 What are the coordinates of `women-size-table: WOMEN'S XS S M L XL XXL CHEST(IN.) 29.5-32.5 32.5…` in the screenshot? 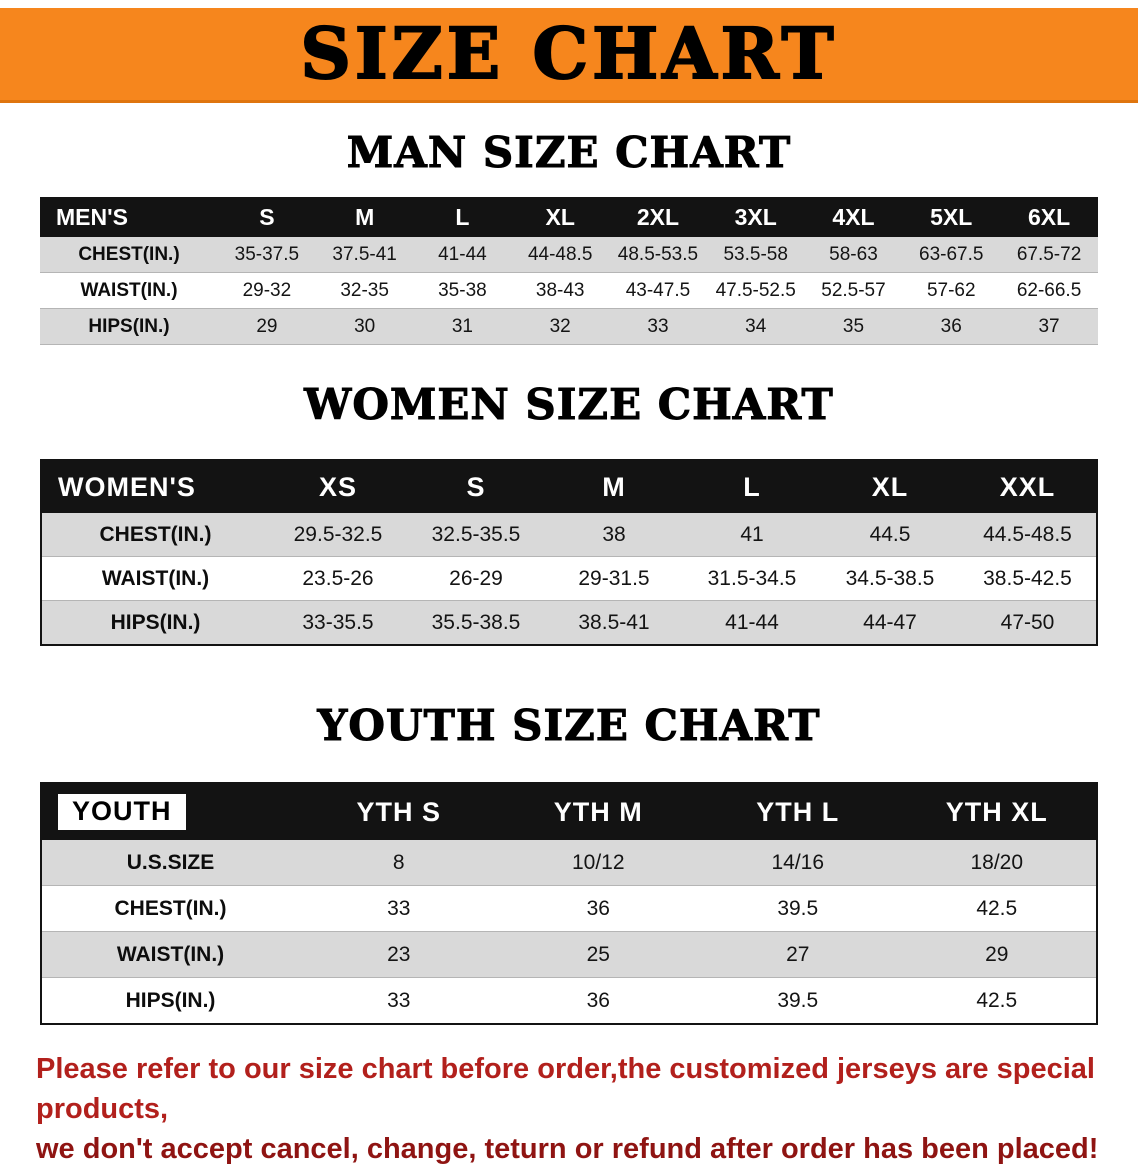 It's located at (569, 552).